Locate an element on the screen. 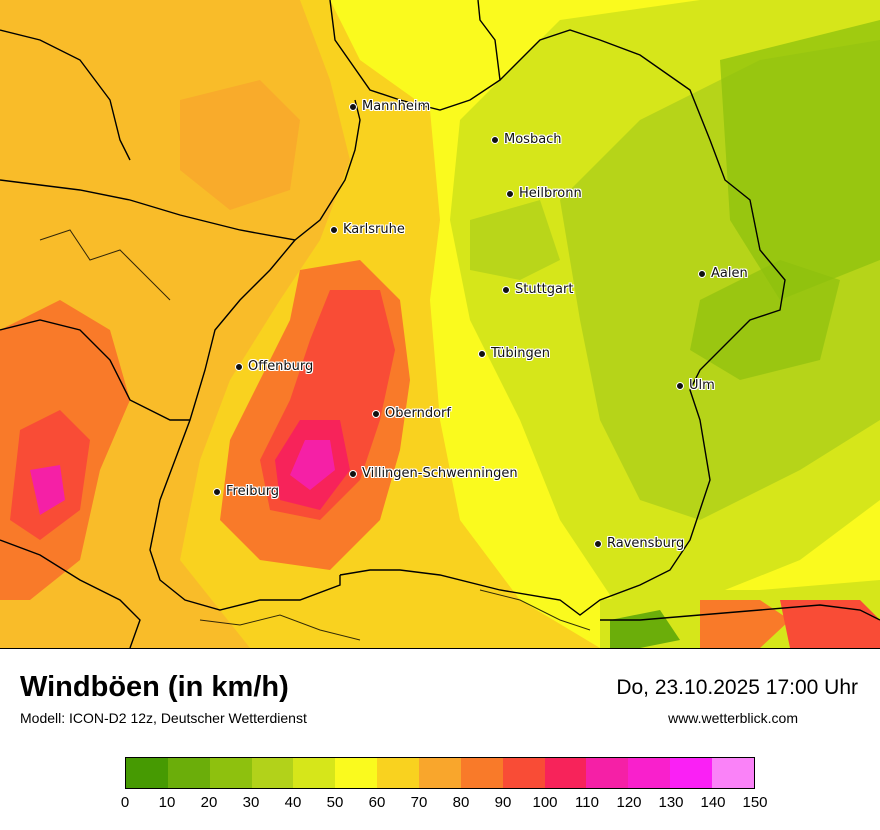 The image size is (880, 830). legend-tick-label: 40 is located at coordinates (293, 802).